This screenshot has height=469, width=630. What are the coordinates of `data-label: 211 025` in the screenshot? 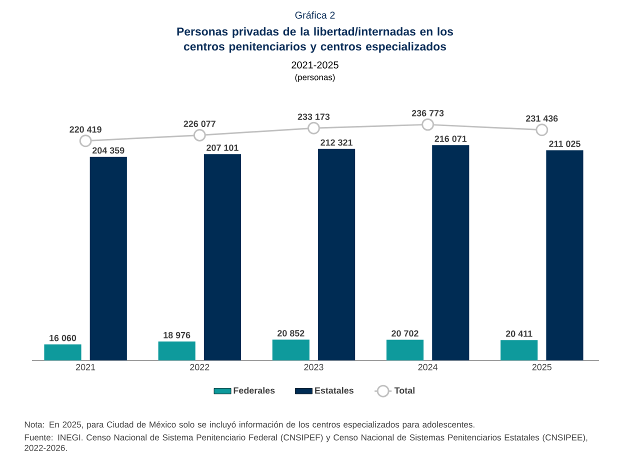 It's located at (564, 144).